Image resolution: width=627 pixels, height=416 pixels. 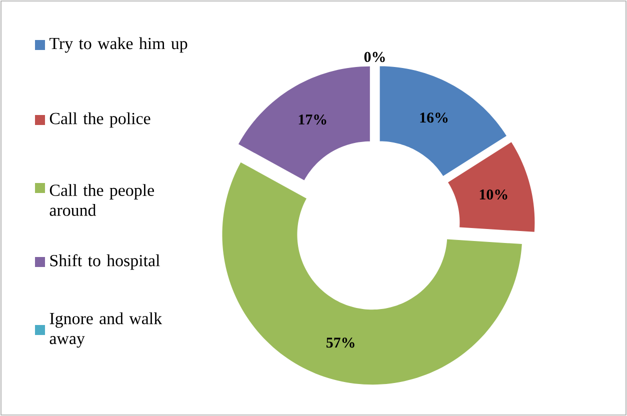 What do you see at coordinates (494, 194) in the screenshot?
I see `data-label: 10%` at bounding box center [494, 194].